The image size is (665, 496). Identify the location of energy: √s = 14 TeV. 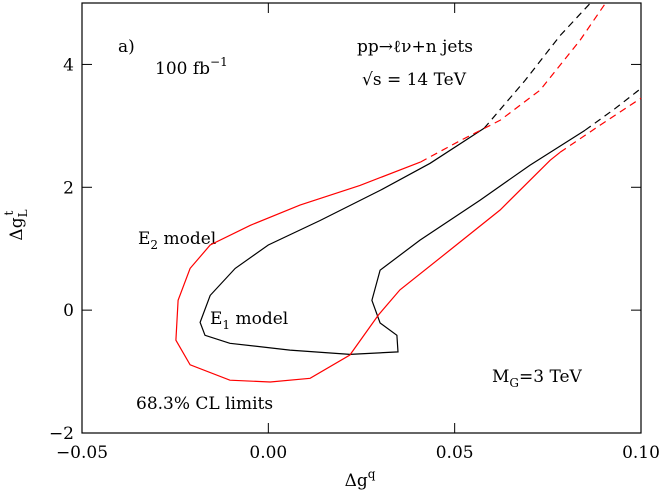
(414, 80).